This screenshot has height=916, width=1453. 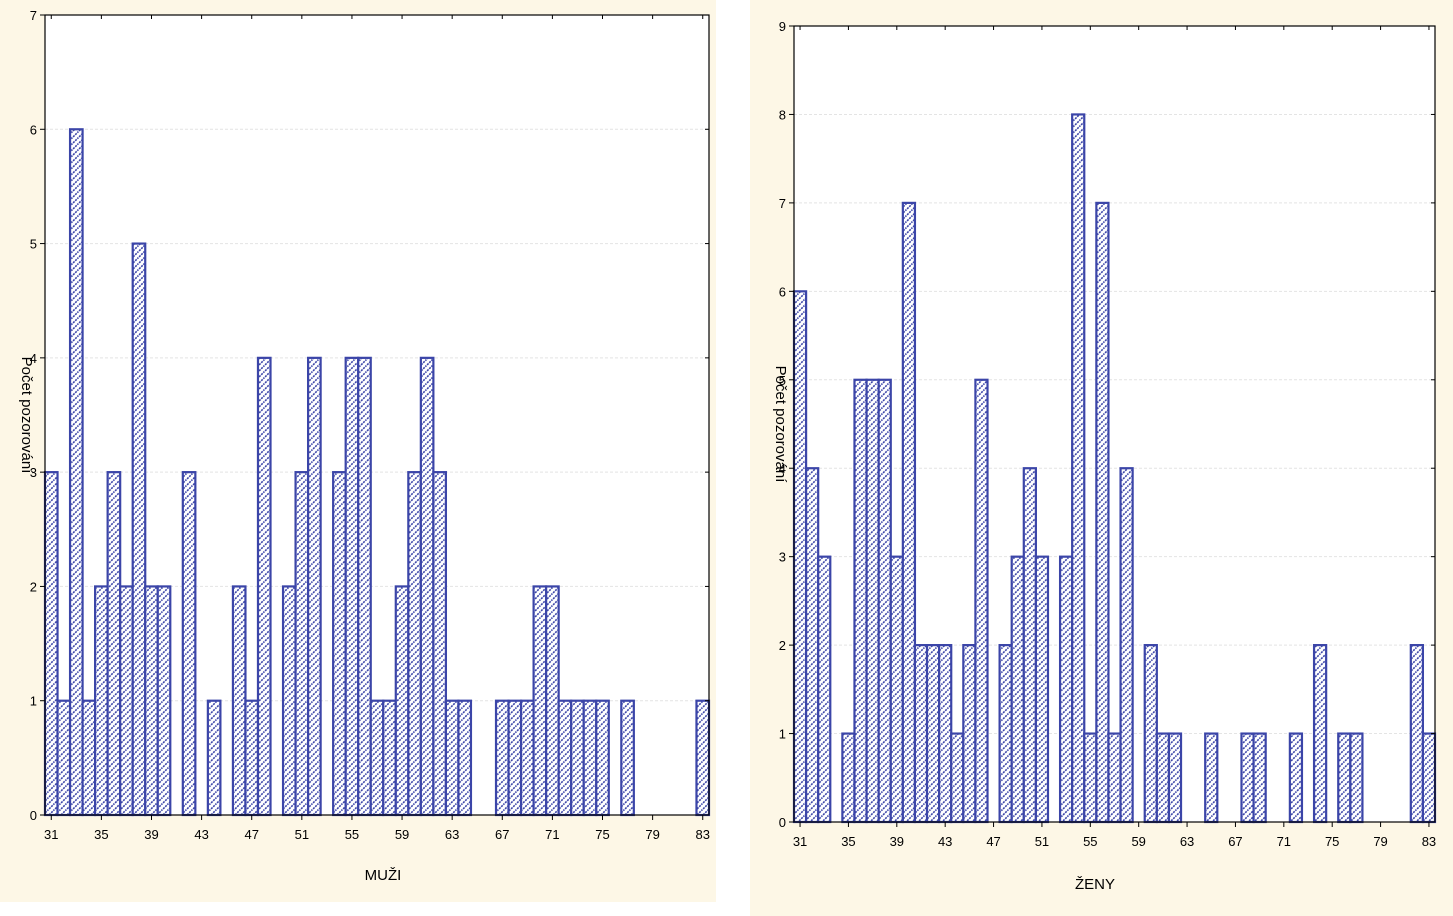 I want to click on y-tick-label: 6, so click(x=33, y=129).